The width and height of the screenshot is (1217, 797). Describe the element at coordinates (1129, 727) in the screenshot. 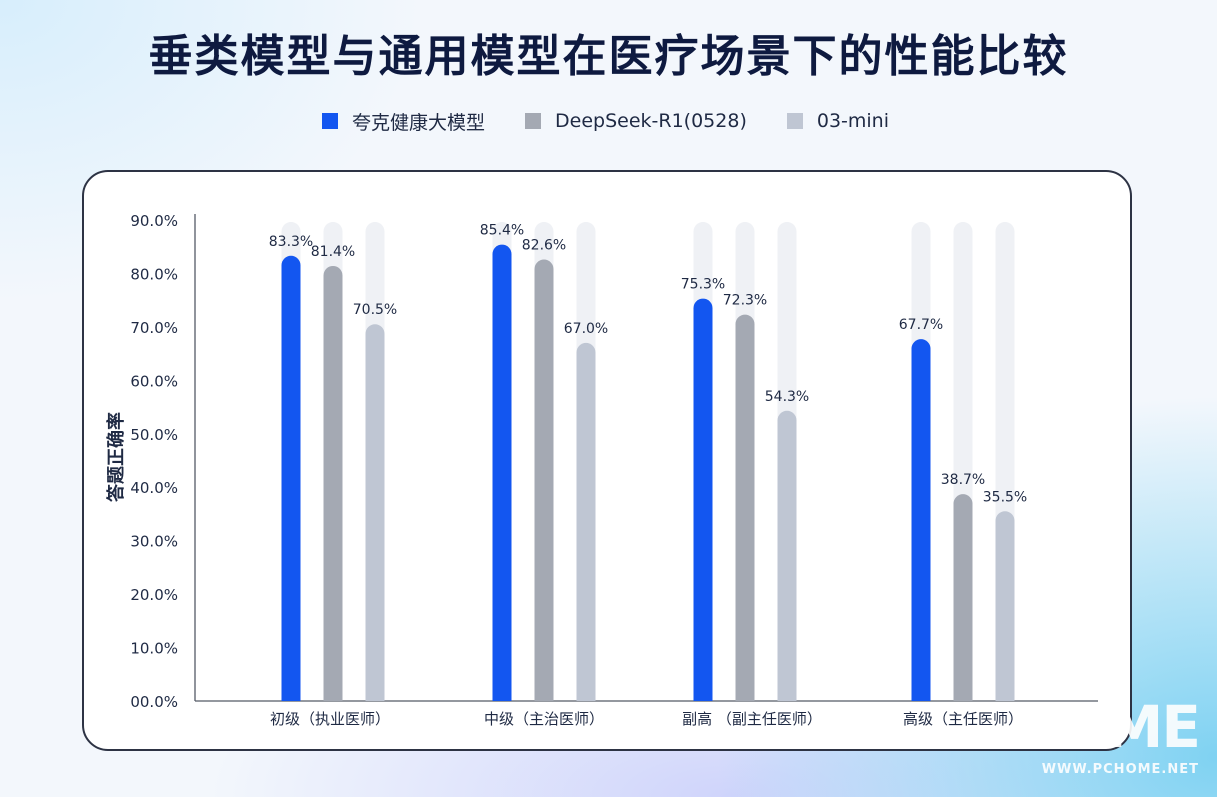

I see `watermark-big-text: OME` at that location.